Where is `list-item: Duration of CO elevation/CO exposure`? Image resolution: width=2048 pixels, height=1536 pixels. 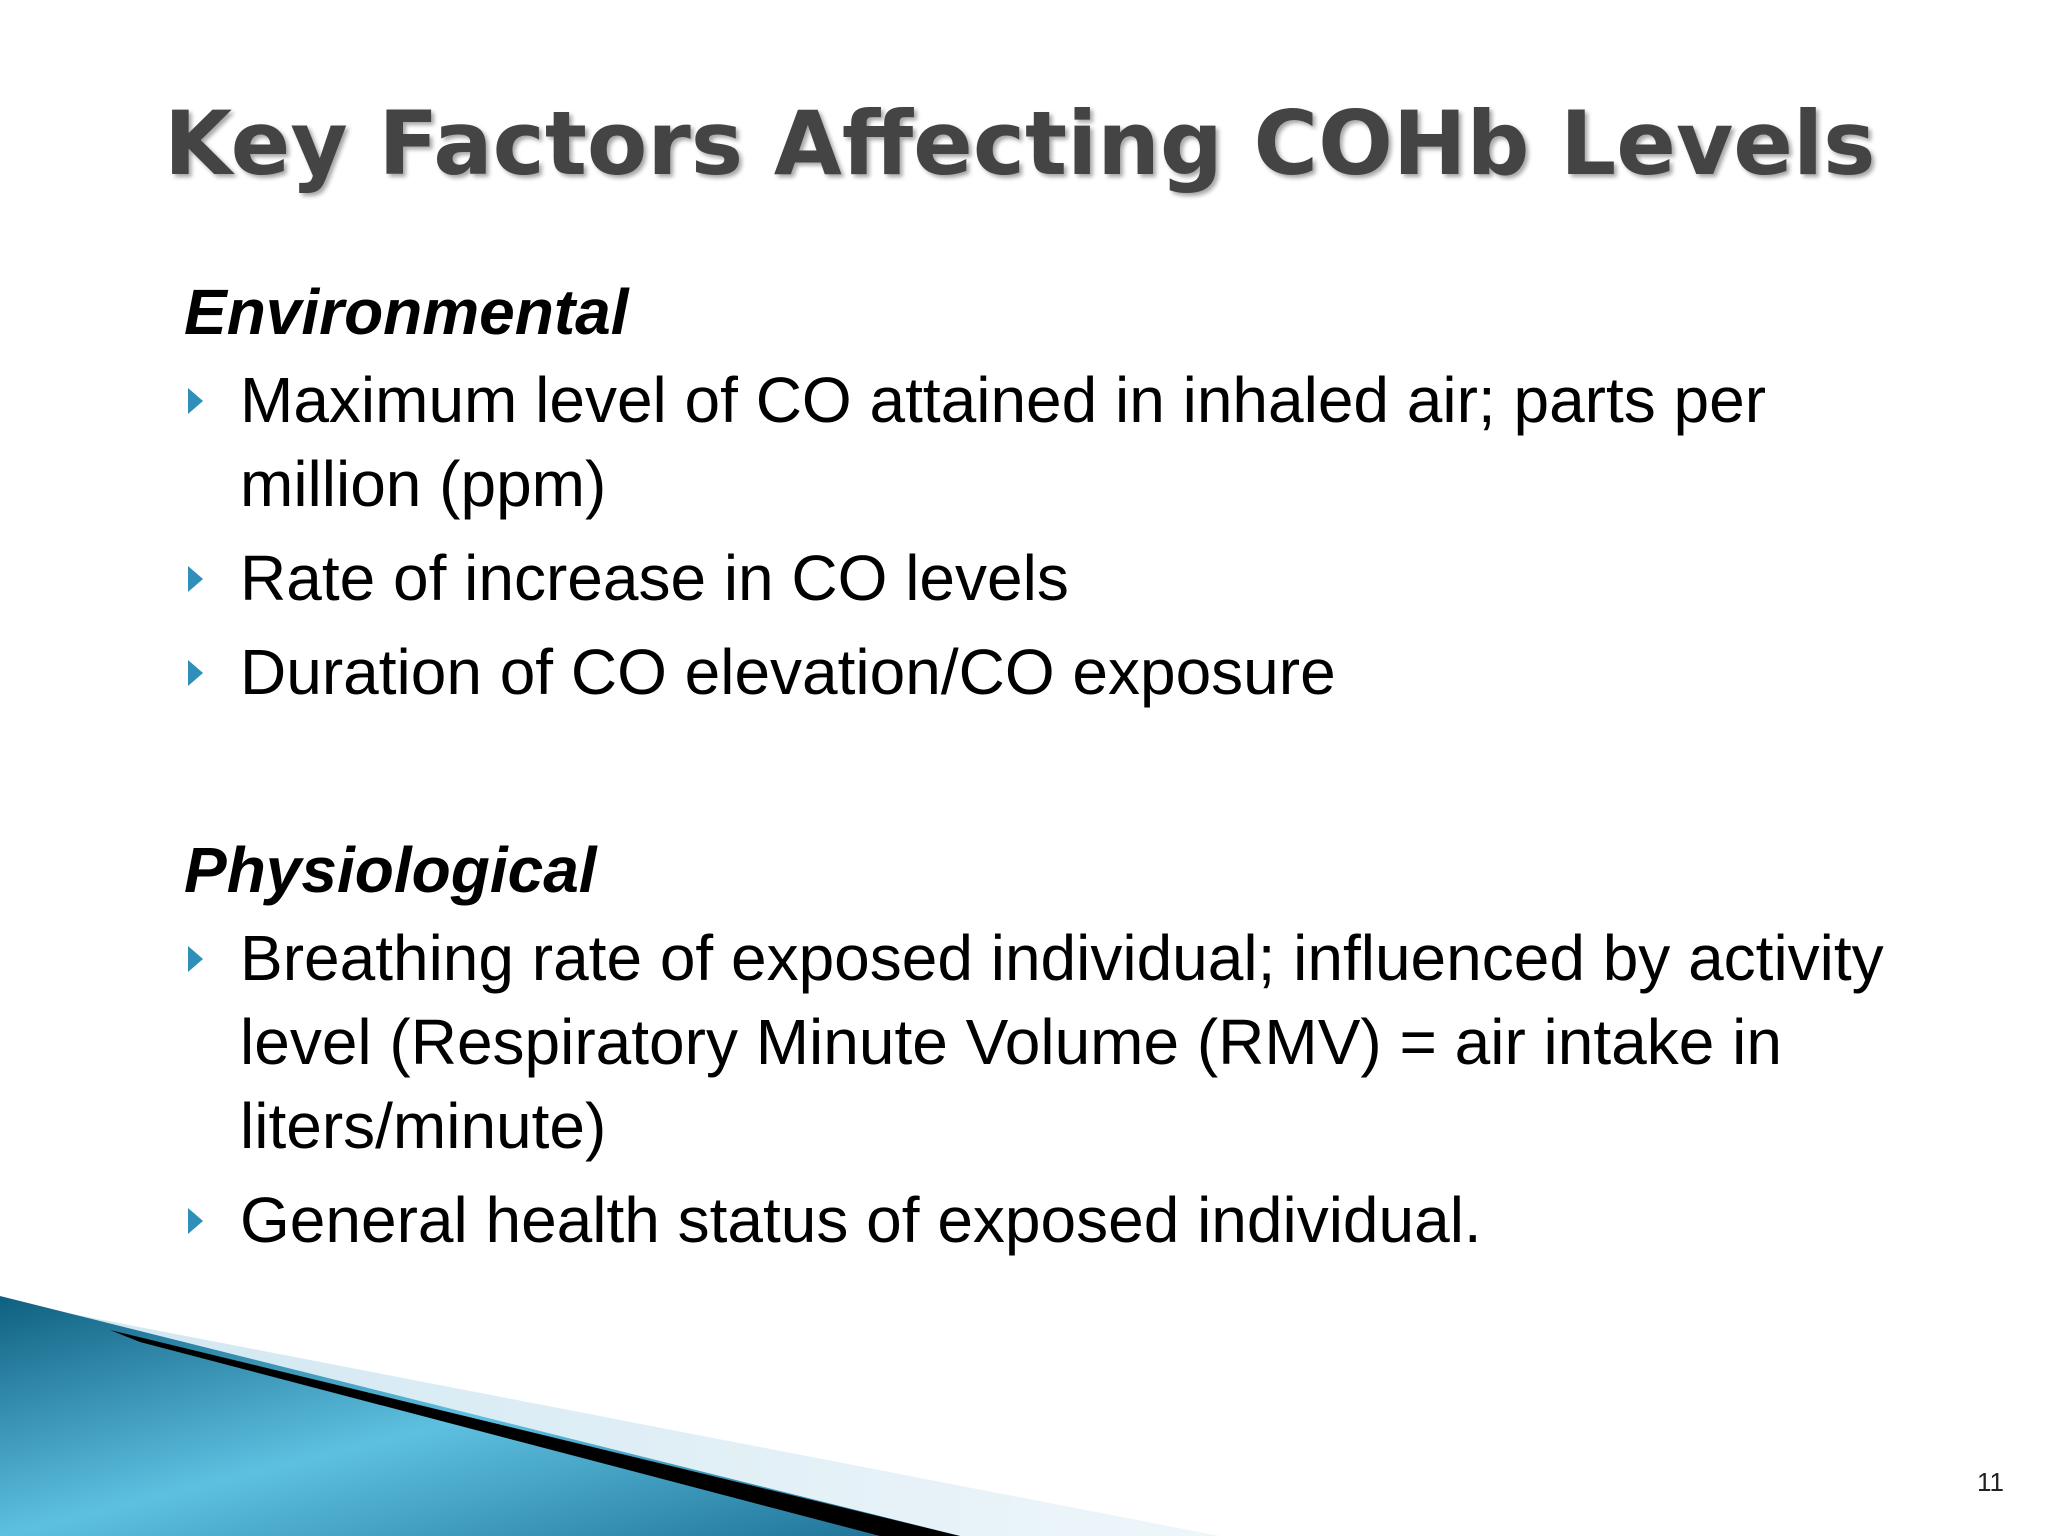
list-item: Duration of CO elevation/CO exposure is located at coordinates (1034, 672).